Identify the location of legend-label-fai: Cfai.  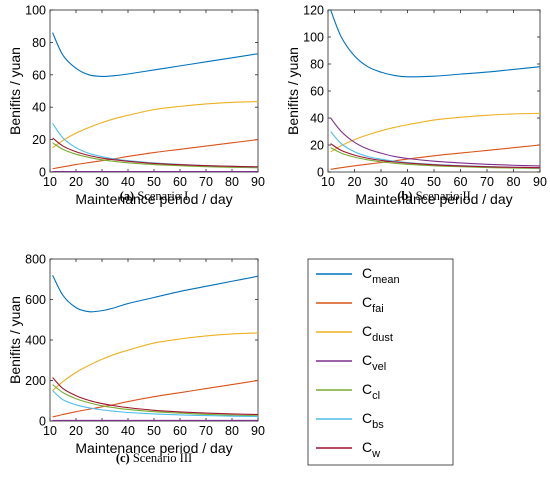
(373, 304).